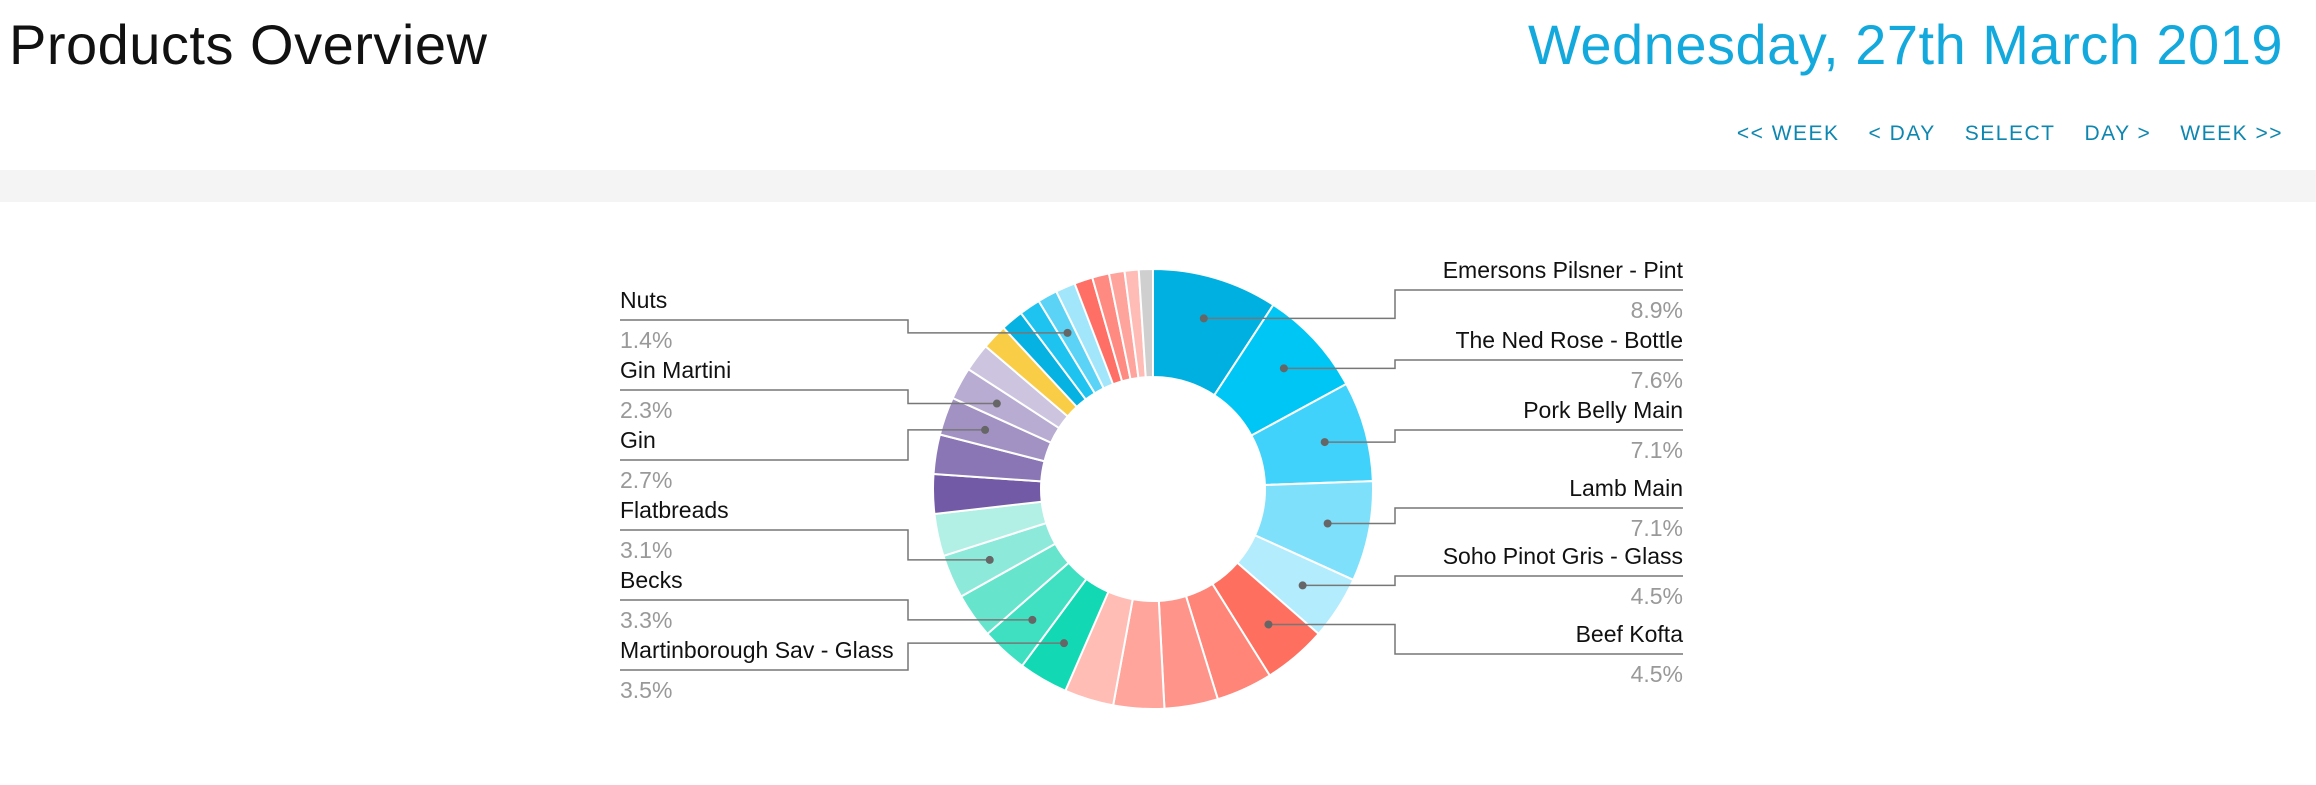 This screenshot has height=785, width=2316. I want to click on prev-day-link: < DAY, so click(1902, 133).